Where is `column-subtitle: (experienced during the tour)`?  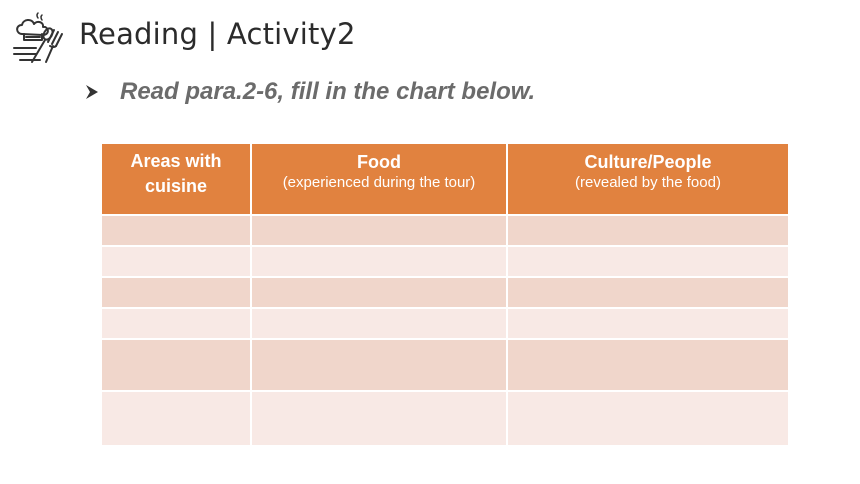
column-subtitle: (experienced during the tour) is located at coordinates (379, 182).